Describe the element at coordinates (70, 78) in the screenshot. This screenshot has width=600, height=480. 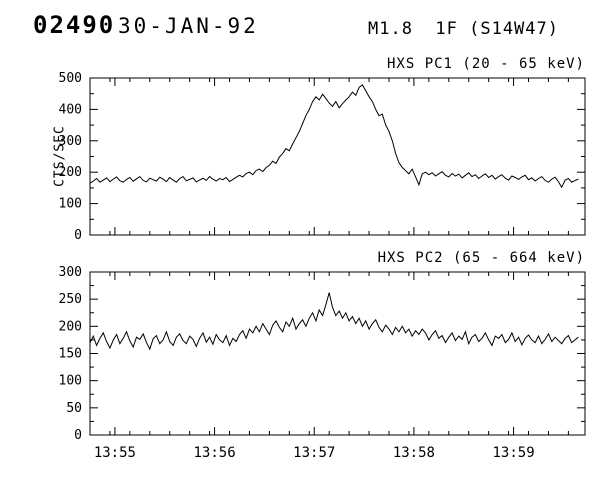
I see `y-tick-label: 500` at that location.